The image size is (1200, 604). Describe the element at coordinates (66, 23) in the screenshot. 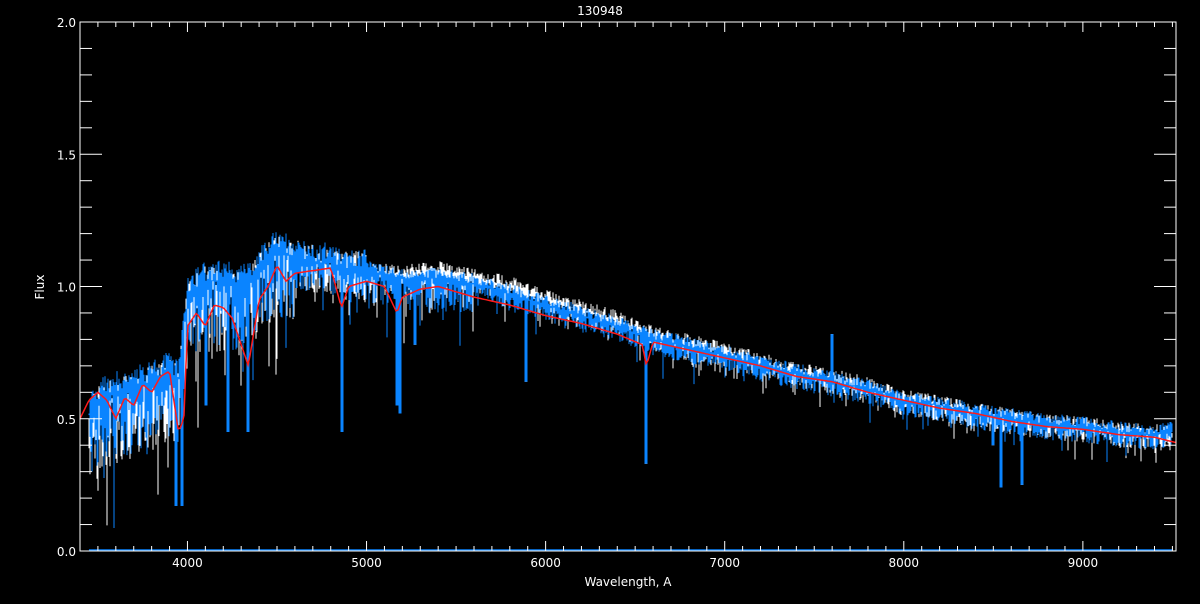

I see `y-tick-label: 2.0` at that location.